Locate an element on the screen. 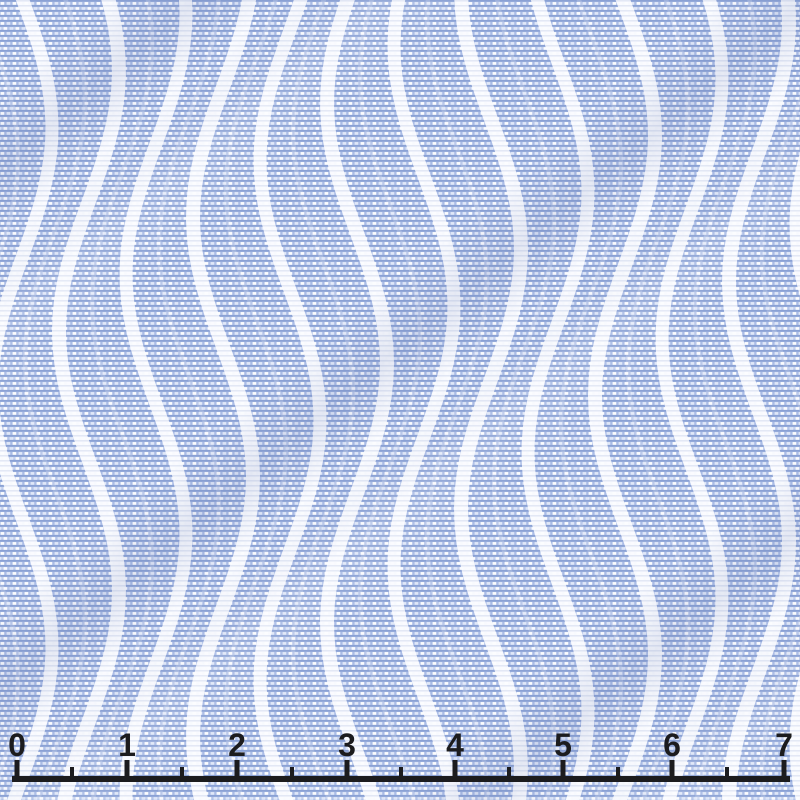 This screenshot has width=800, height=800. ruler-number-6: 6 is located at coordinates (672, 745).